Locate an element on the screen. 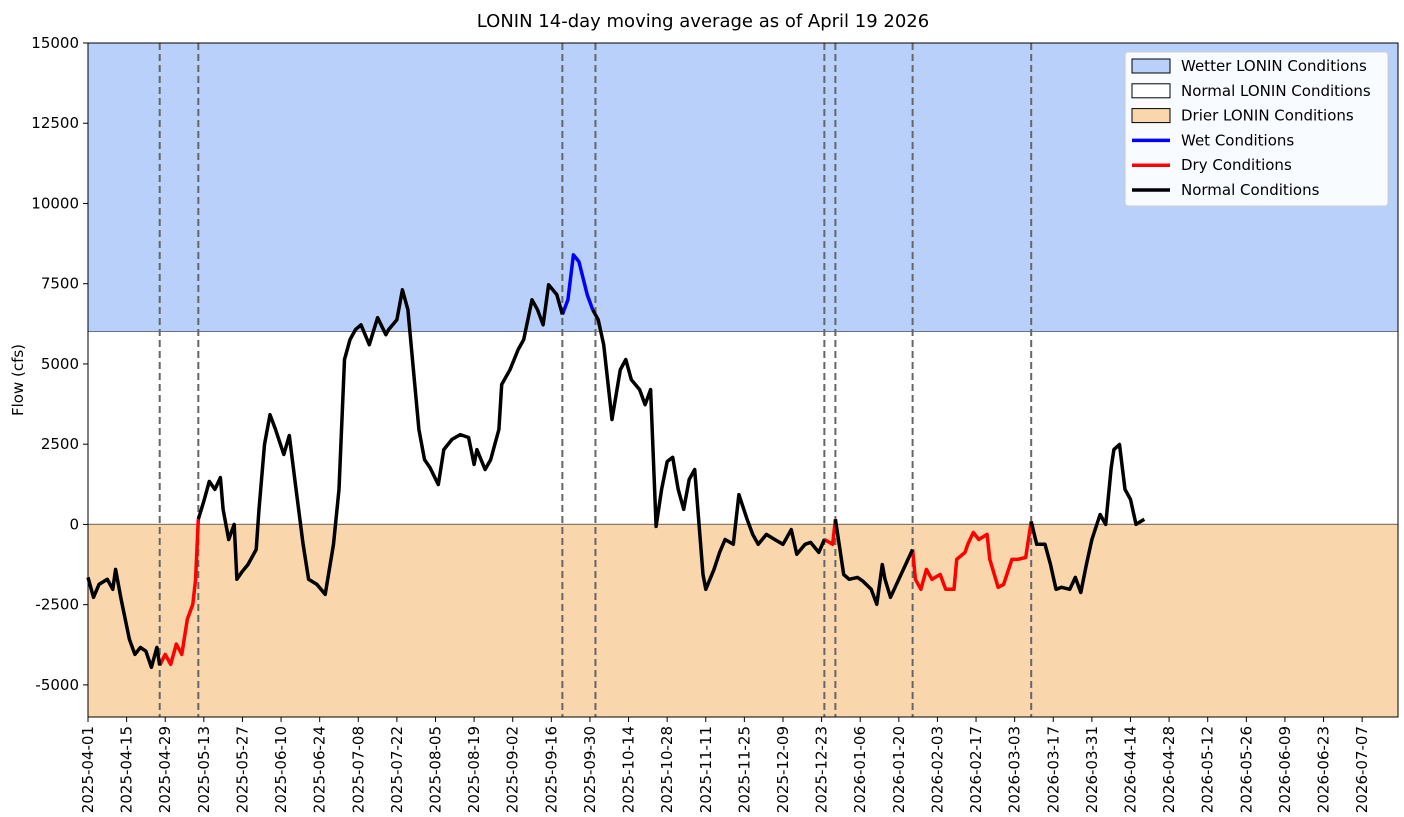  x-tick-label: 2025-04-29 is located at coordinates (165, 769).